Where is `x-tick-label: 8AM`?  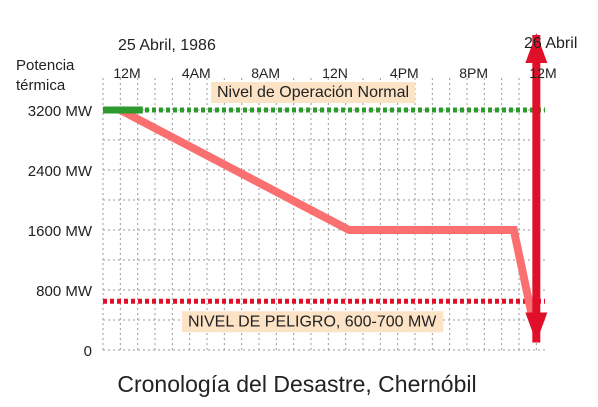
x-tick-label: 8AM is located at coordinates (265, 73).